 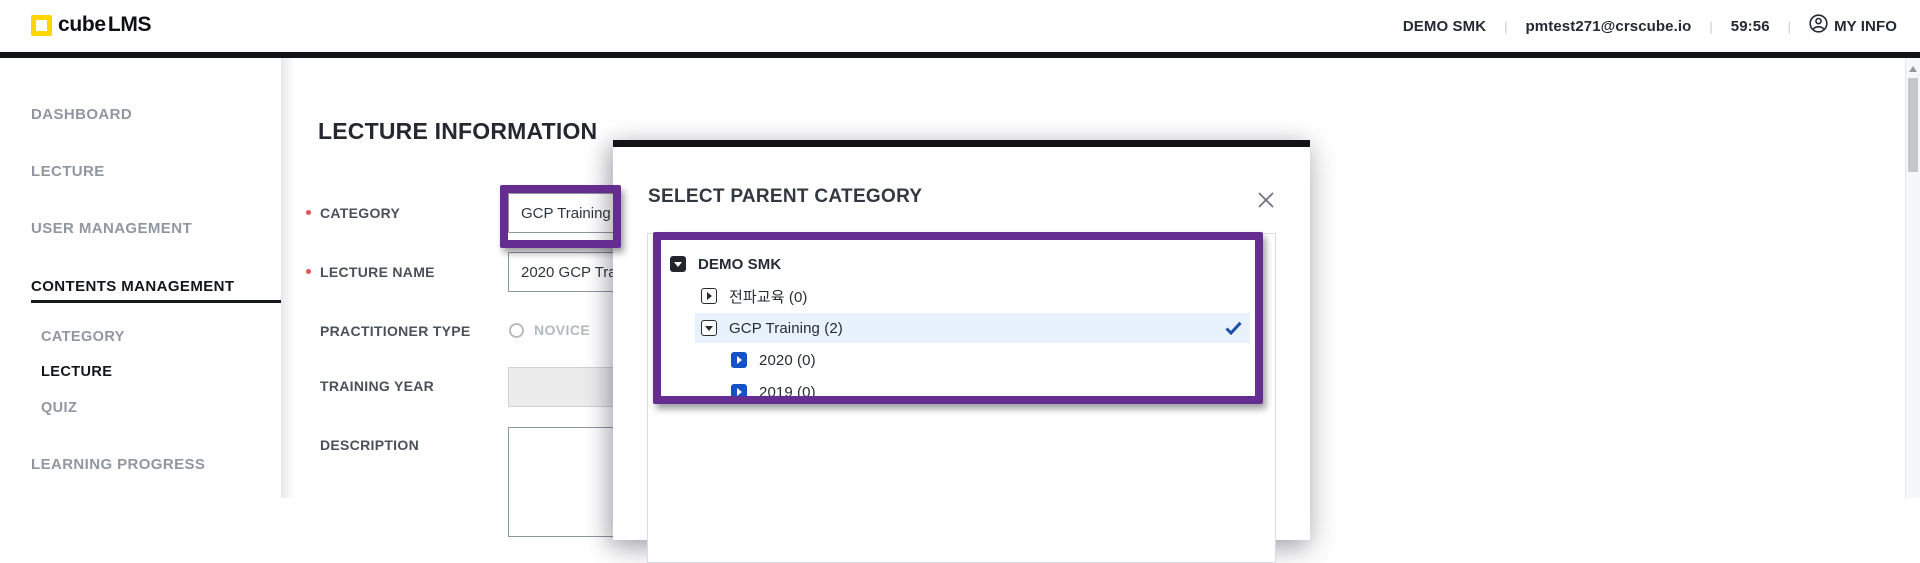 What do you see at coordinates (77, 372) in the screenshot?
I see `sidebar-subitem-lecture: LECTURE` at bounding box center [77, 372].